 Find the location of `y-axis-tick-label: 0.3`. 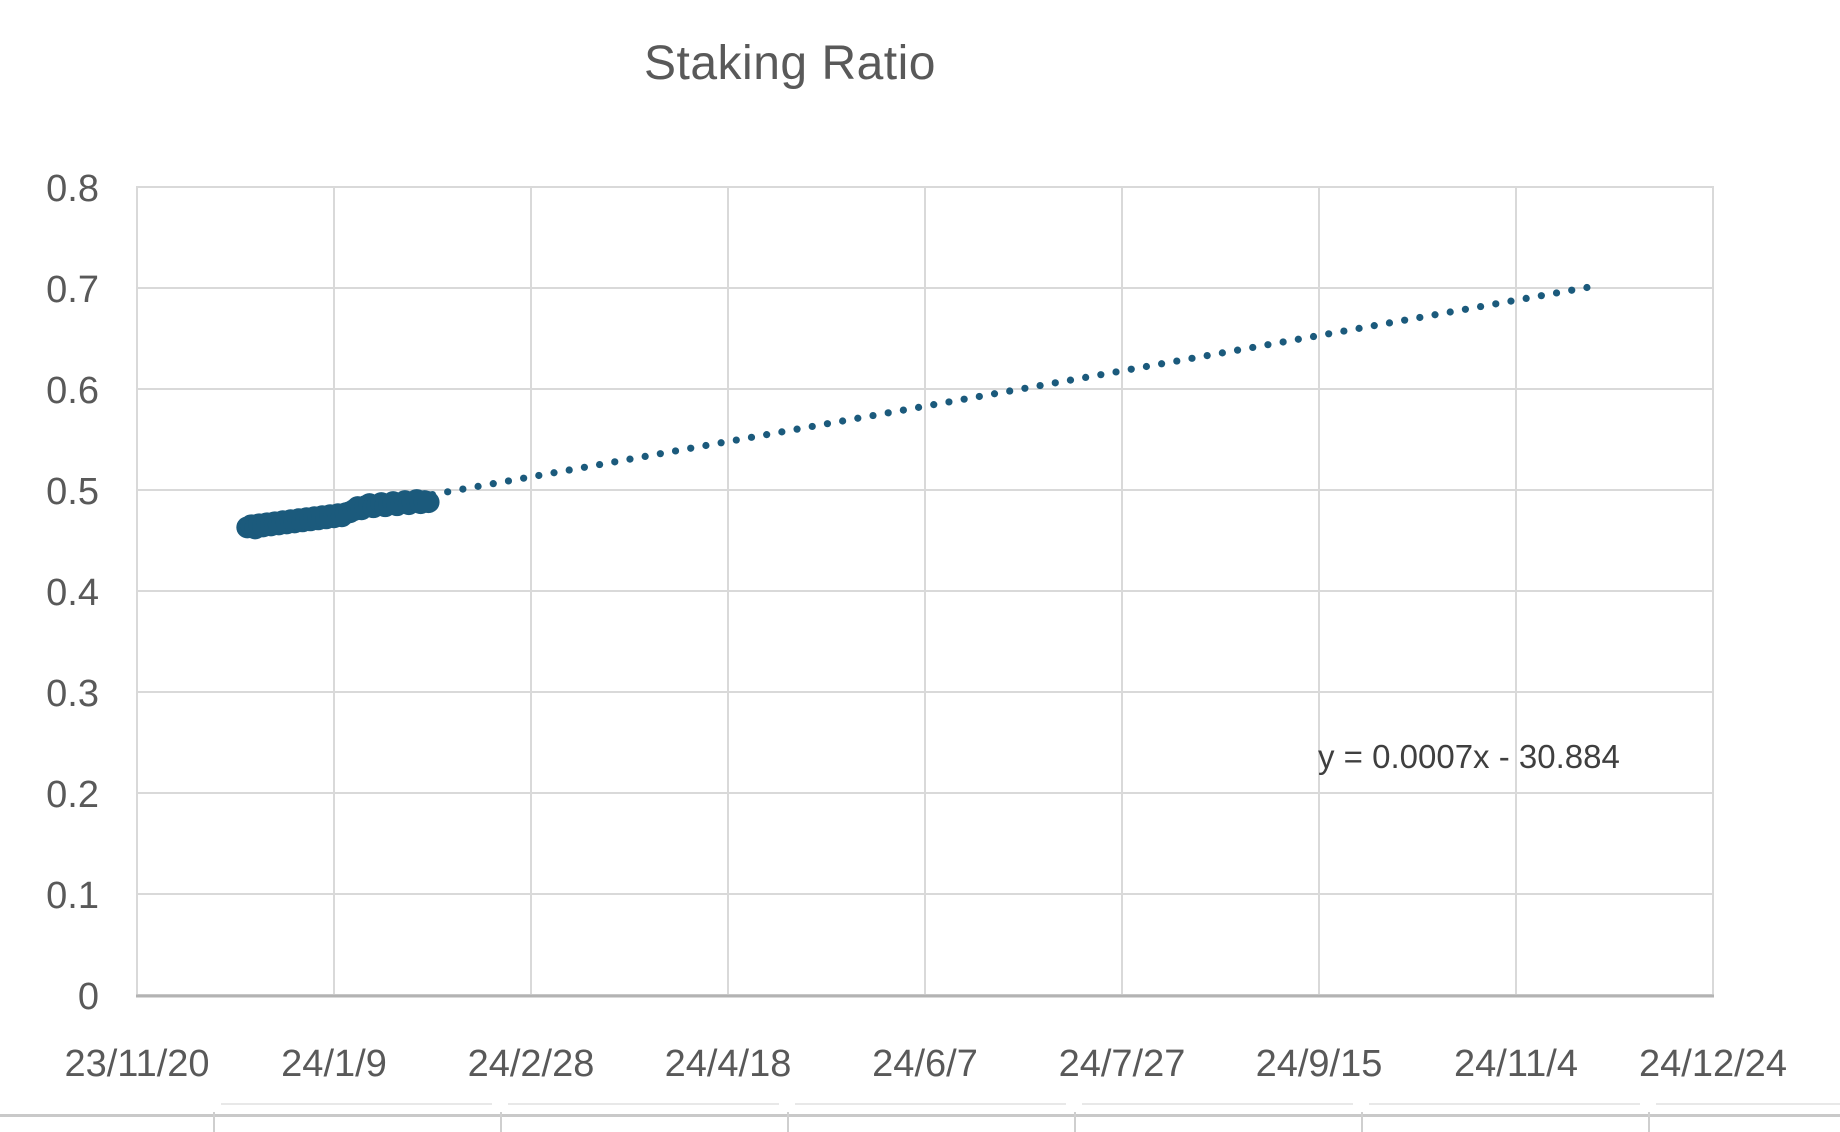

y-axis-tick-label: 0.3 is located at coordinates (72, 694).